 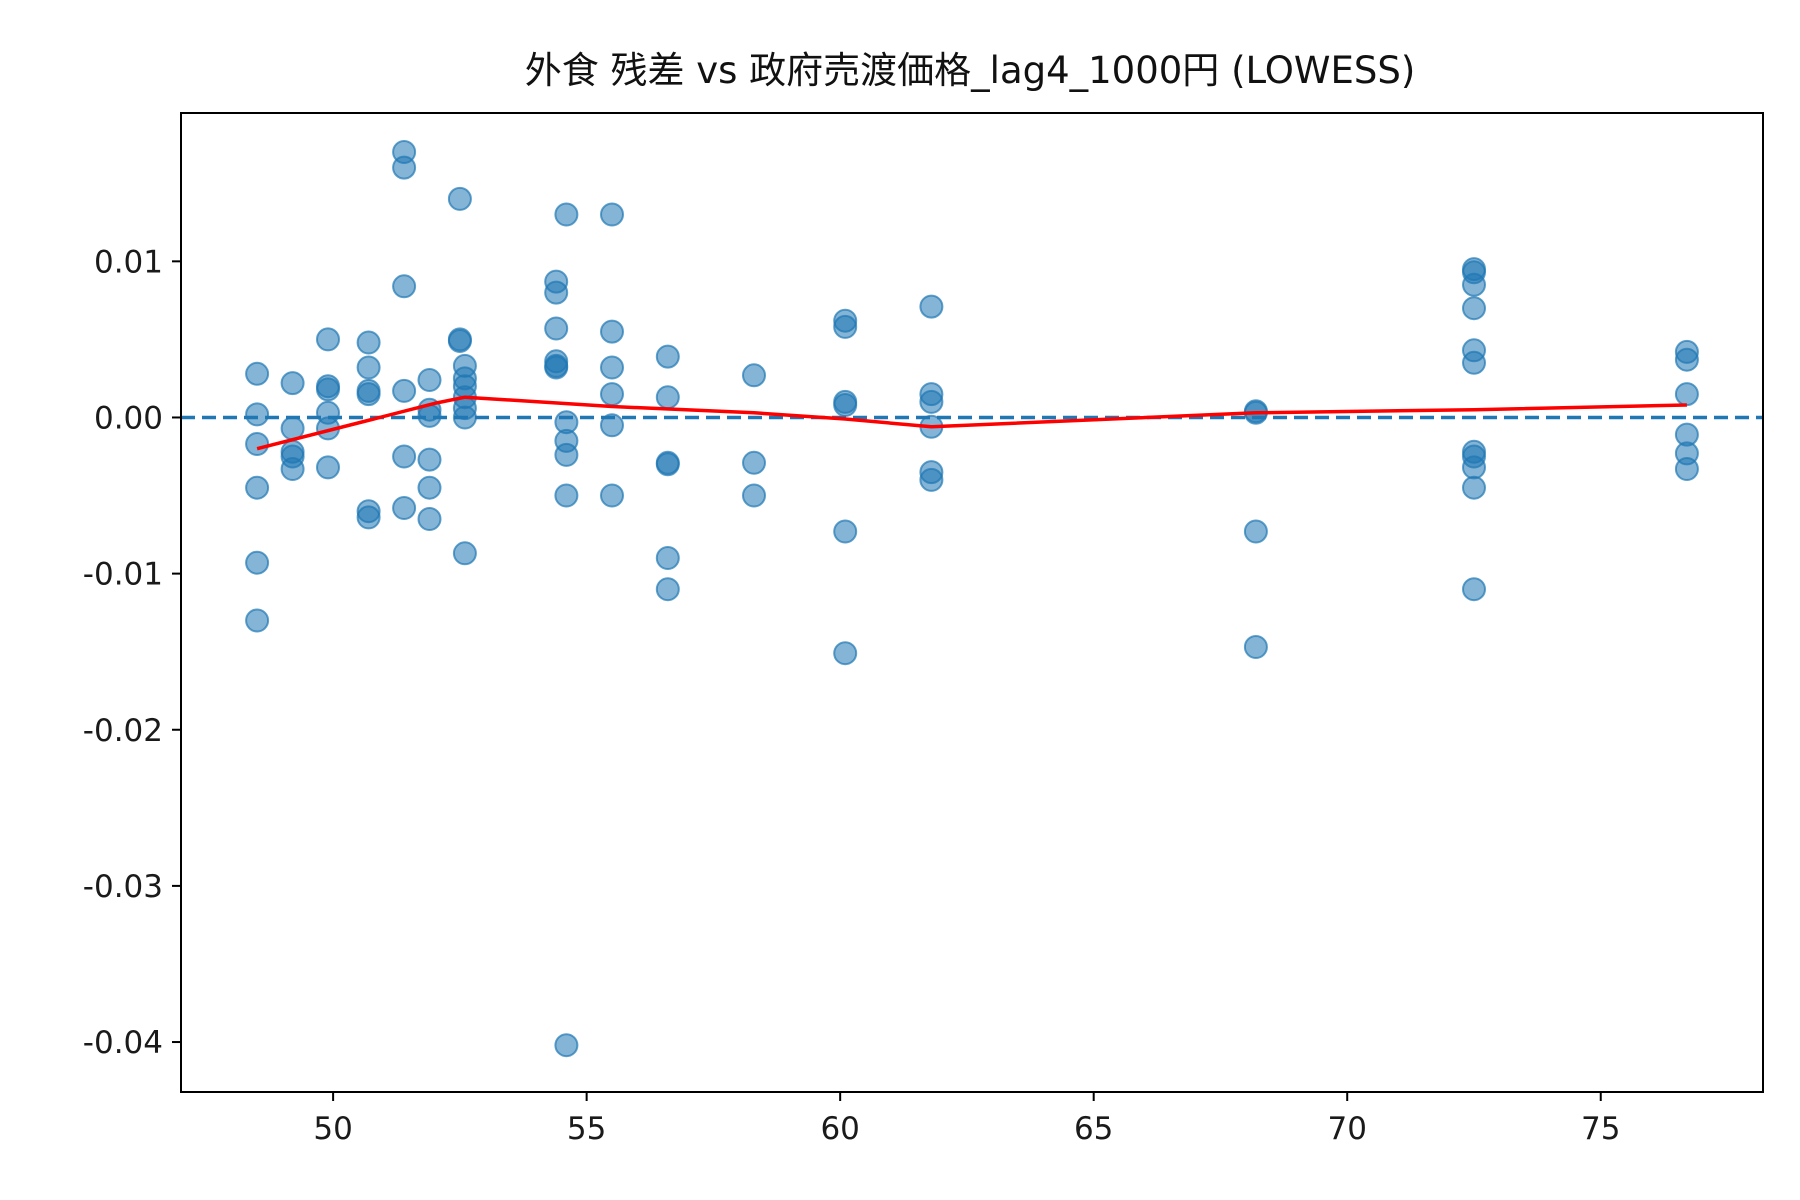 I want to click on x-tick-label: 55, so click(x=586, y=1129).